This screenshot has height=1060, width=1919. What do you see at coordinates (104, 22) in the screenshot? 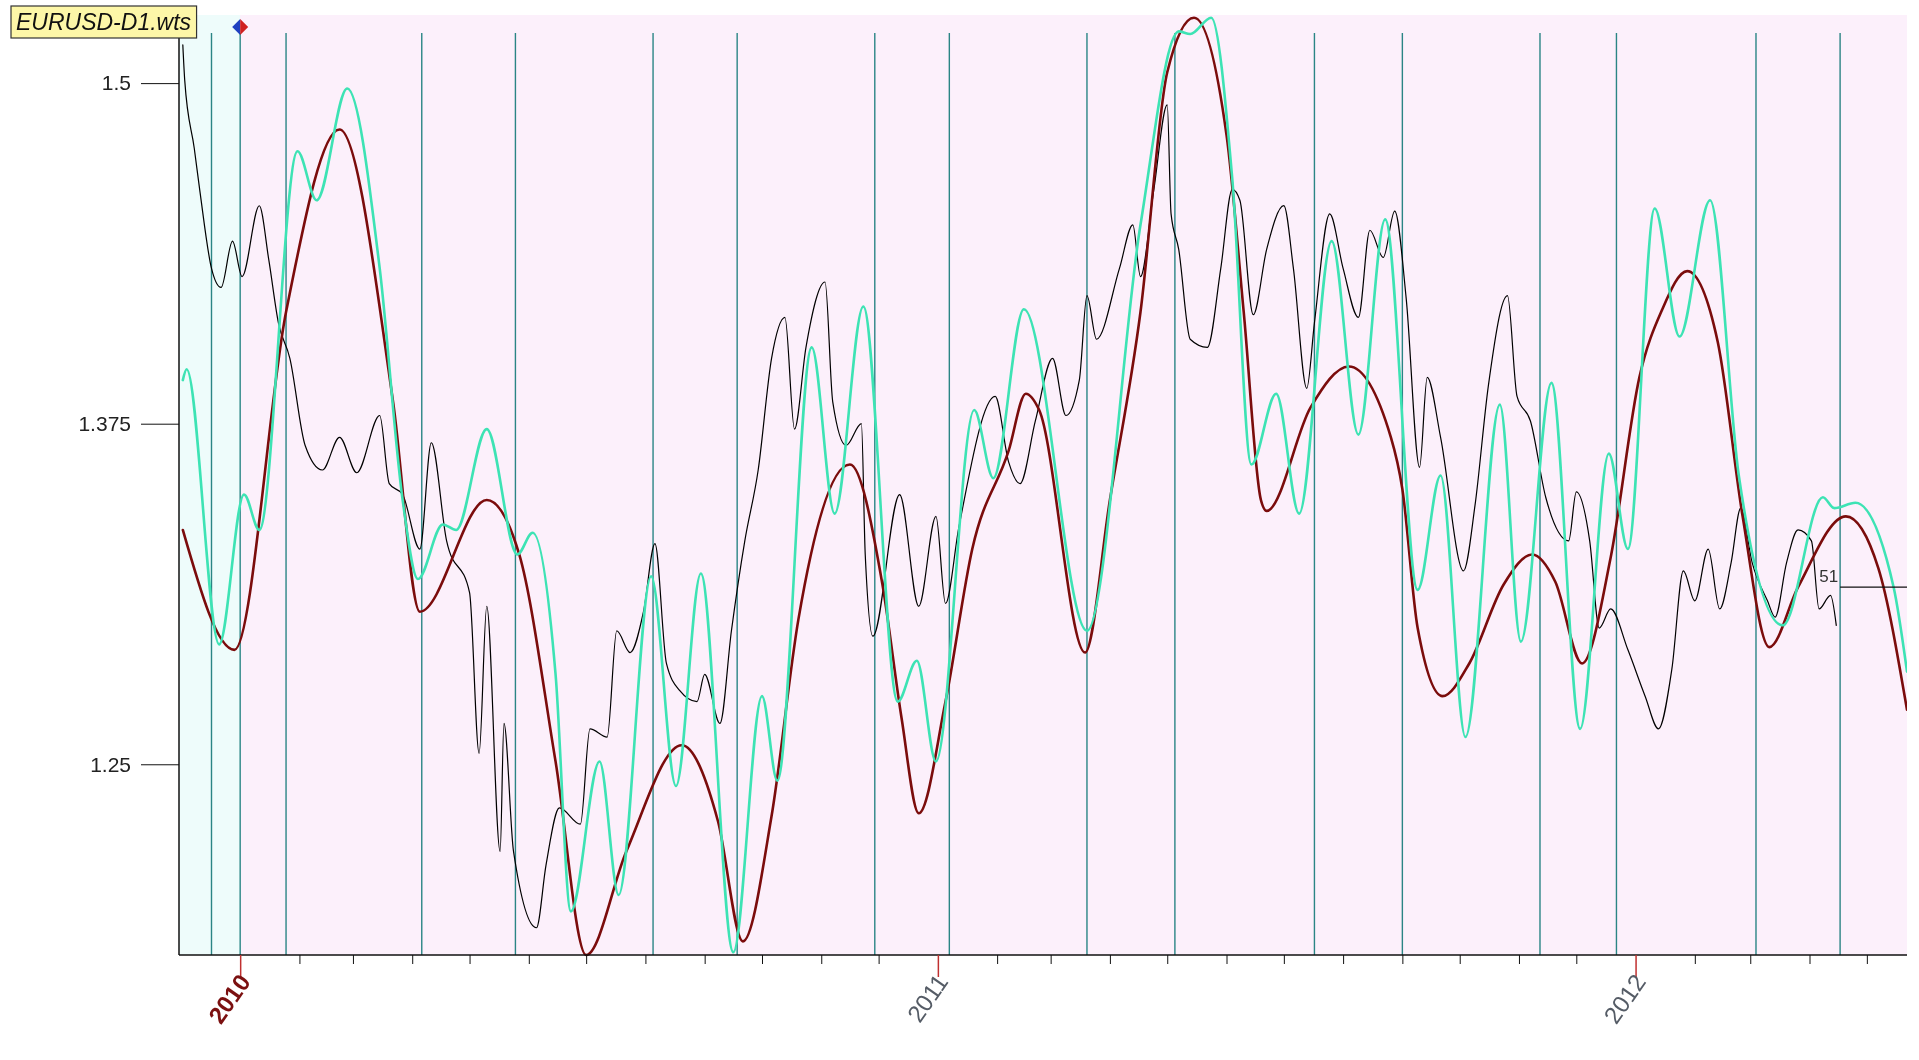
I see `chart-title: EURUSD-D1.wts` at bounding box center [104, 22].